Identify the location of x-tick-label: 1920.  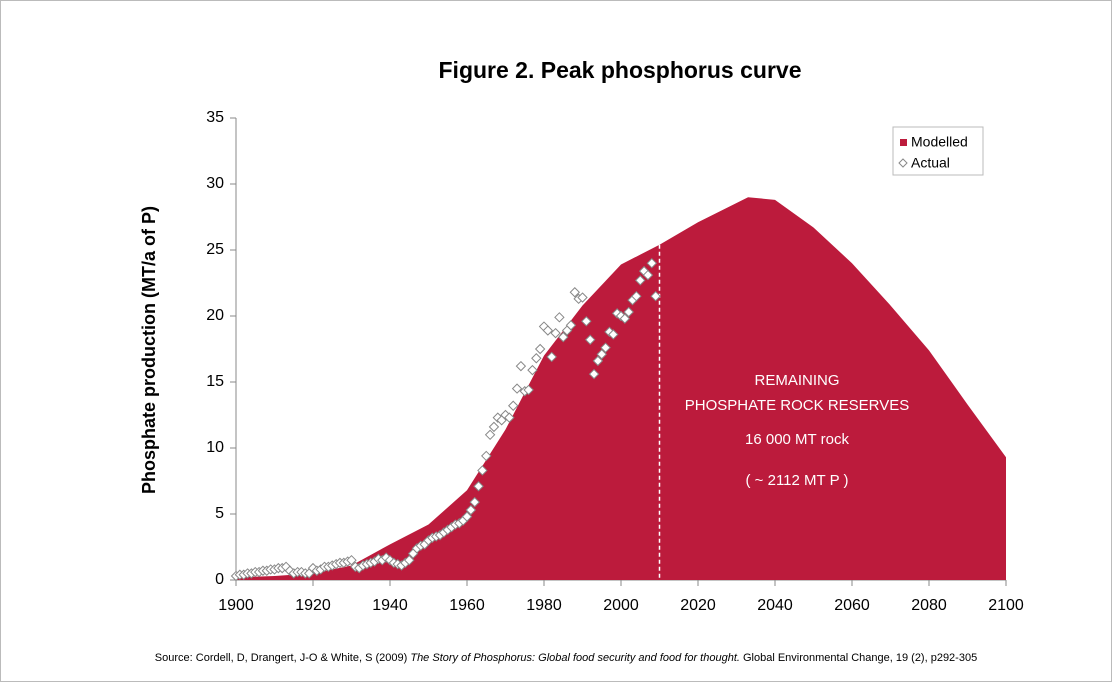
(313, 605).